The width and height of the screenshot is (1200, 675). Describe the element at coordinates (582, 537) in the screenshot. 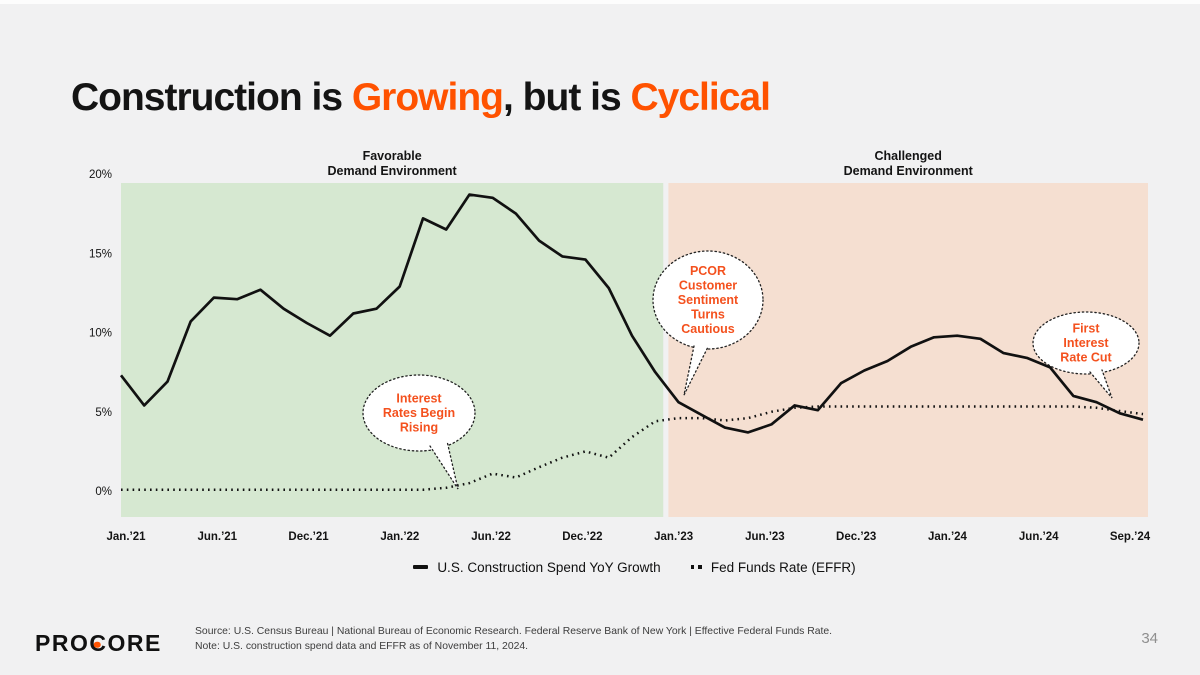

I see `x-axis-label: Dec.’22` at that location.